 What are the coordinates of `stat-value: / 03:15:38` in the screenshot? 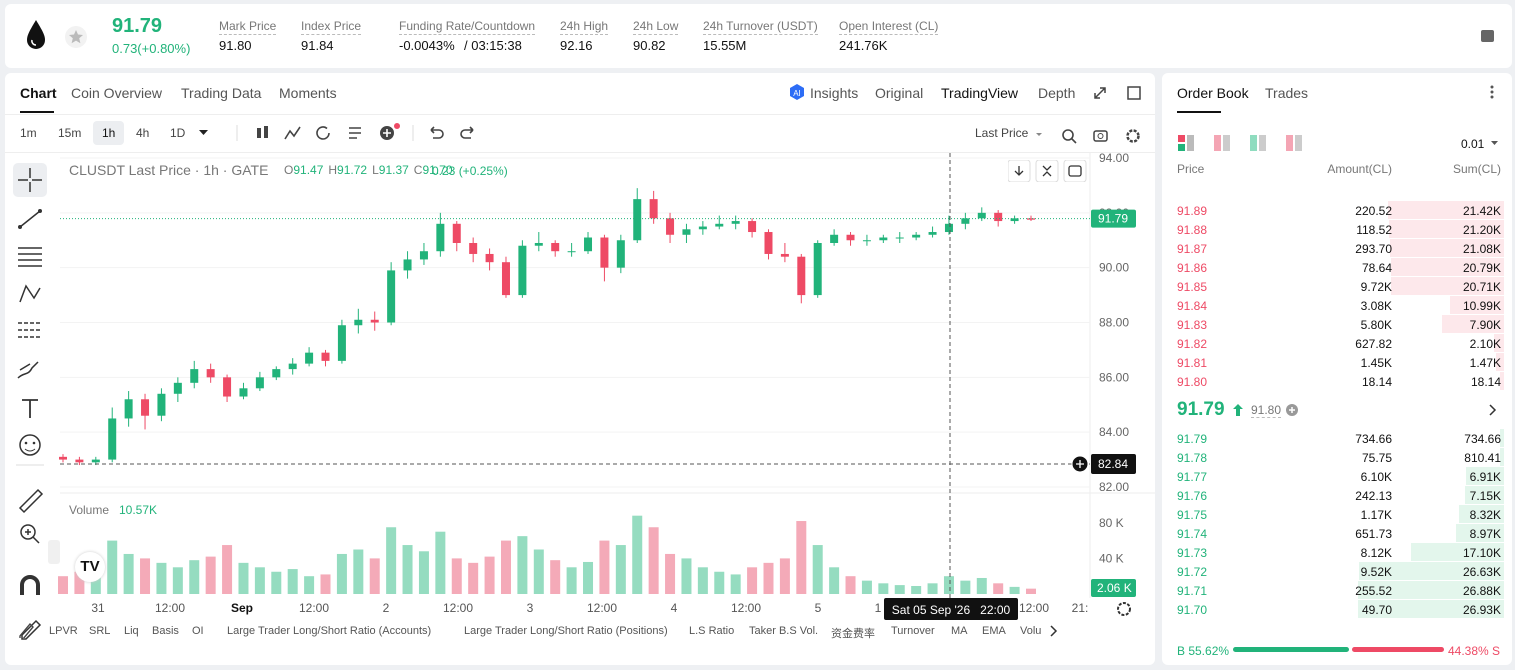 It's located at (493, 45).